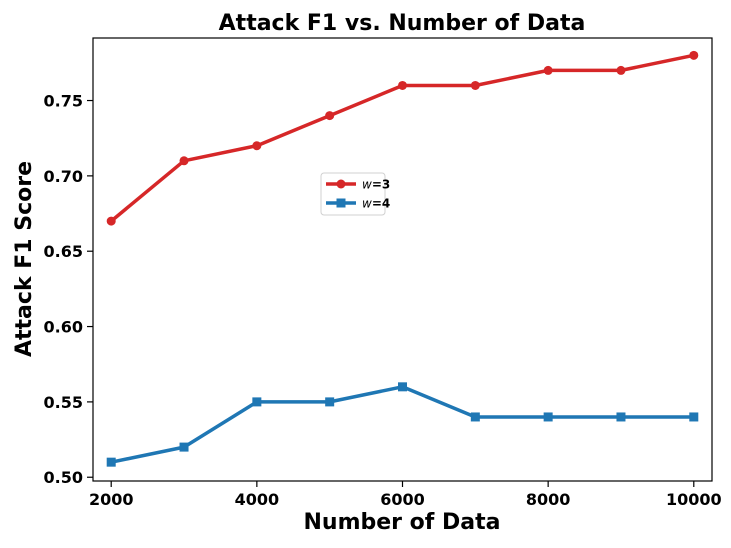 Image resolution: width=731 pixels, height=548 pixels. Describe the element at coordinates (257, 499) in the screenshot. I see `x-tick-label: 4000` at that location.